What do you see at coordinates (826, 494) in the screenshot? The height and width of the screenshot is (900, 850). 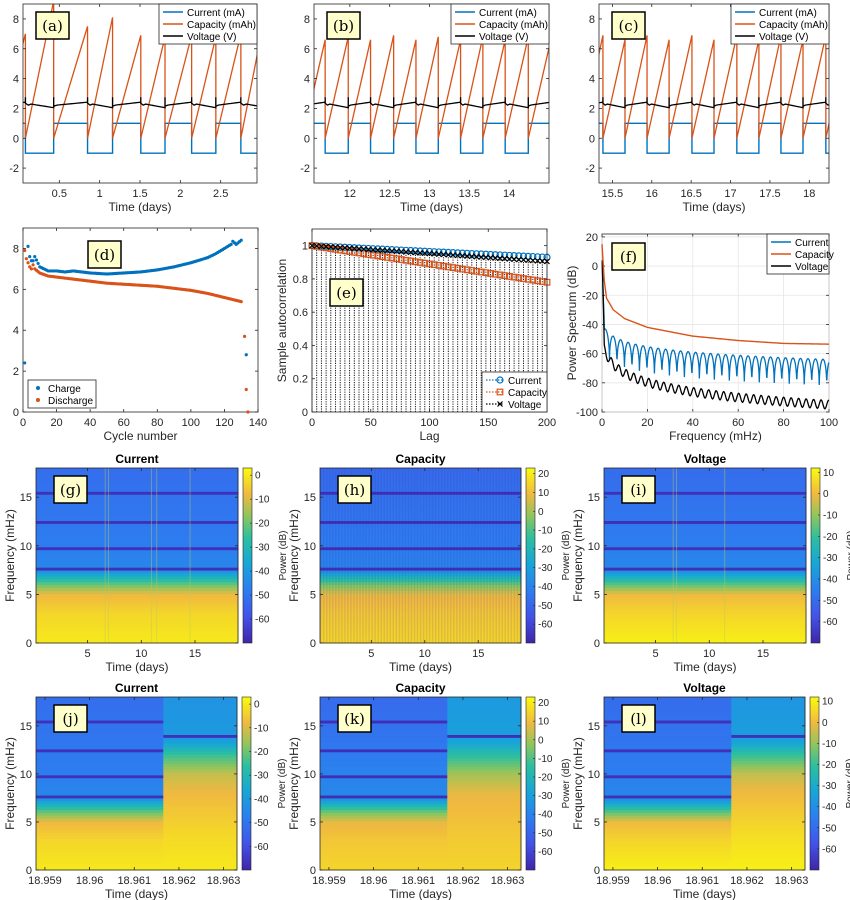 I see `colorbar-tick-label: 0` at bounding box center [826, 494].